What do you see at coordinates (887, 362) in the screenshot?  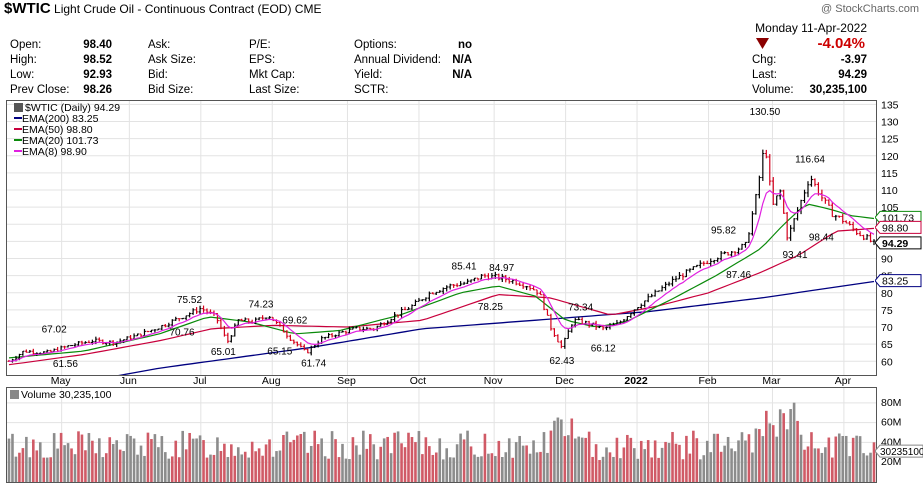 I see `y-tick-label: 60` at bounding box center [887, 362].